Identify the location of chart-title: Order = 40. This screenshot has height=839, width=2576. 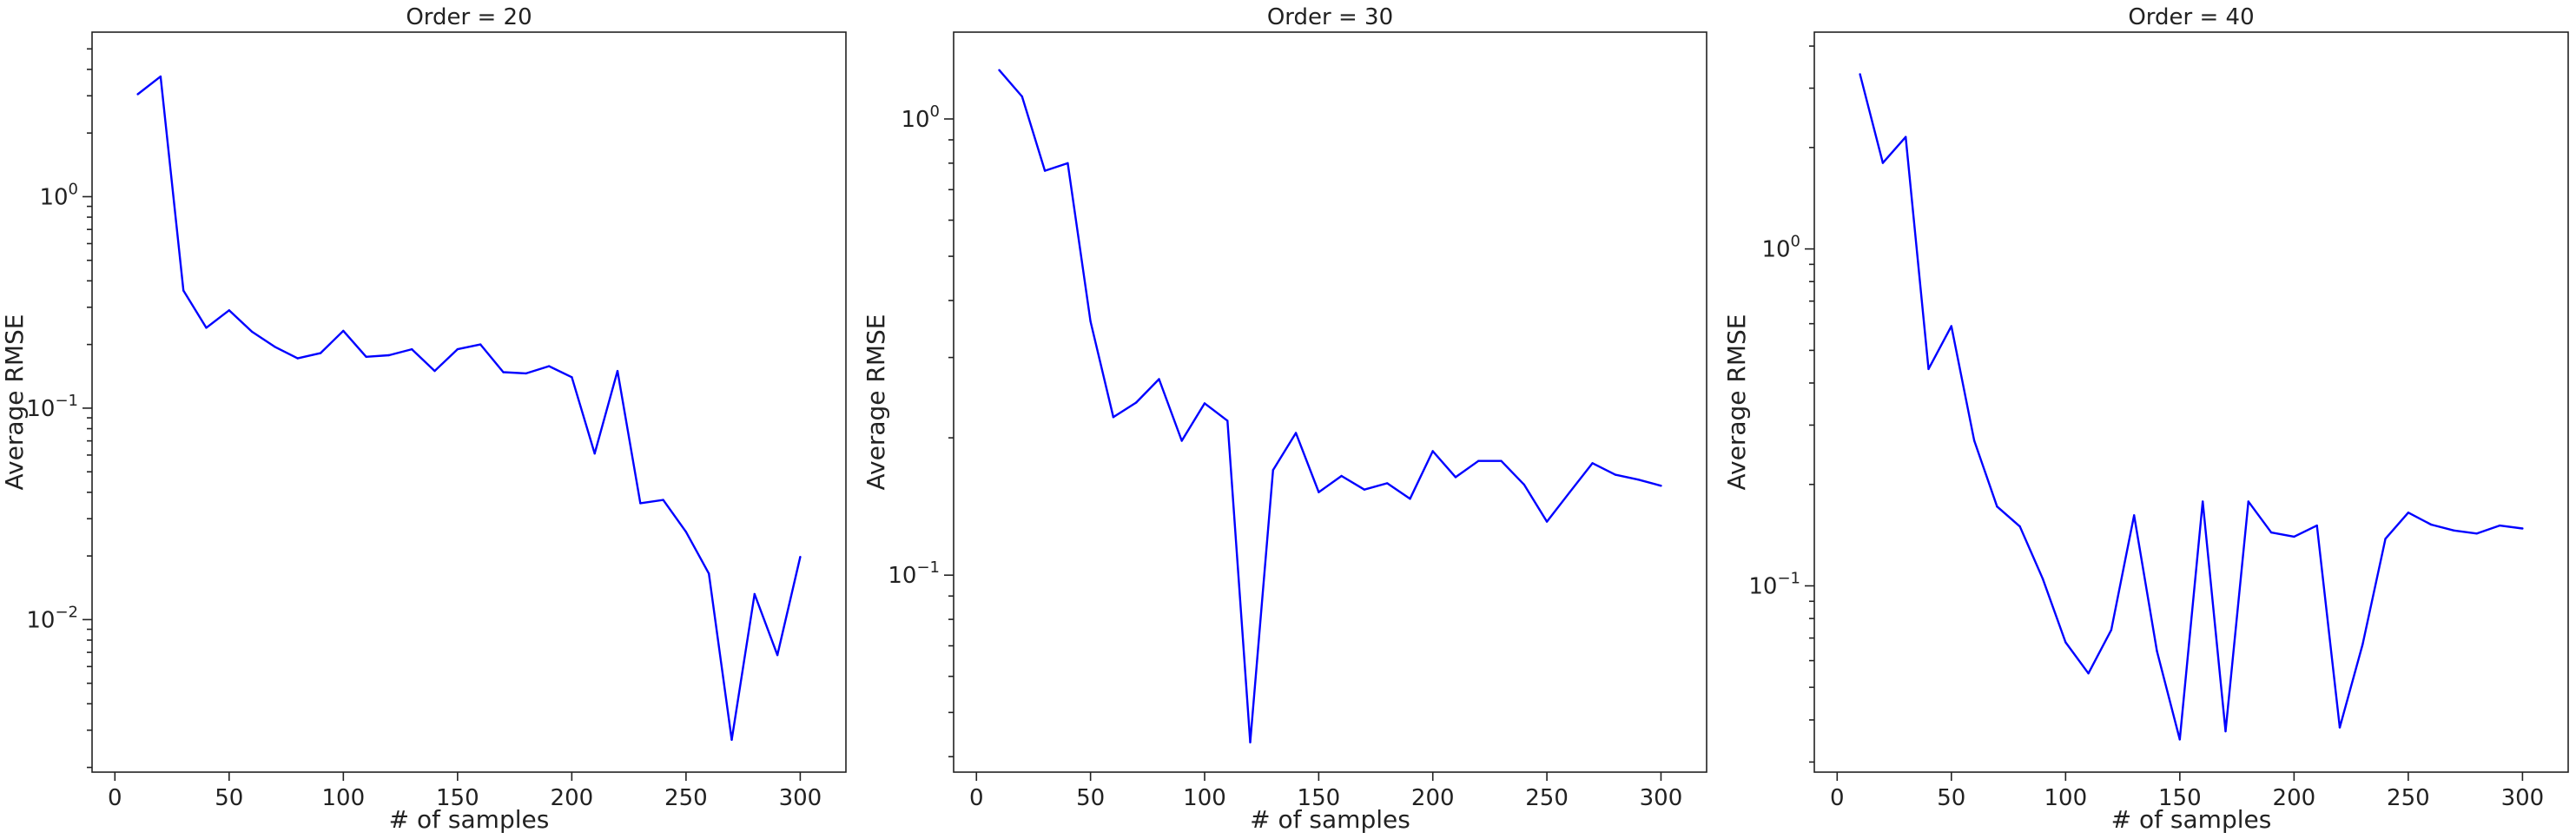
(2191, 17).